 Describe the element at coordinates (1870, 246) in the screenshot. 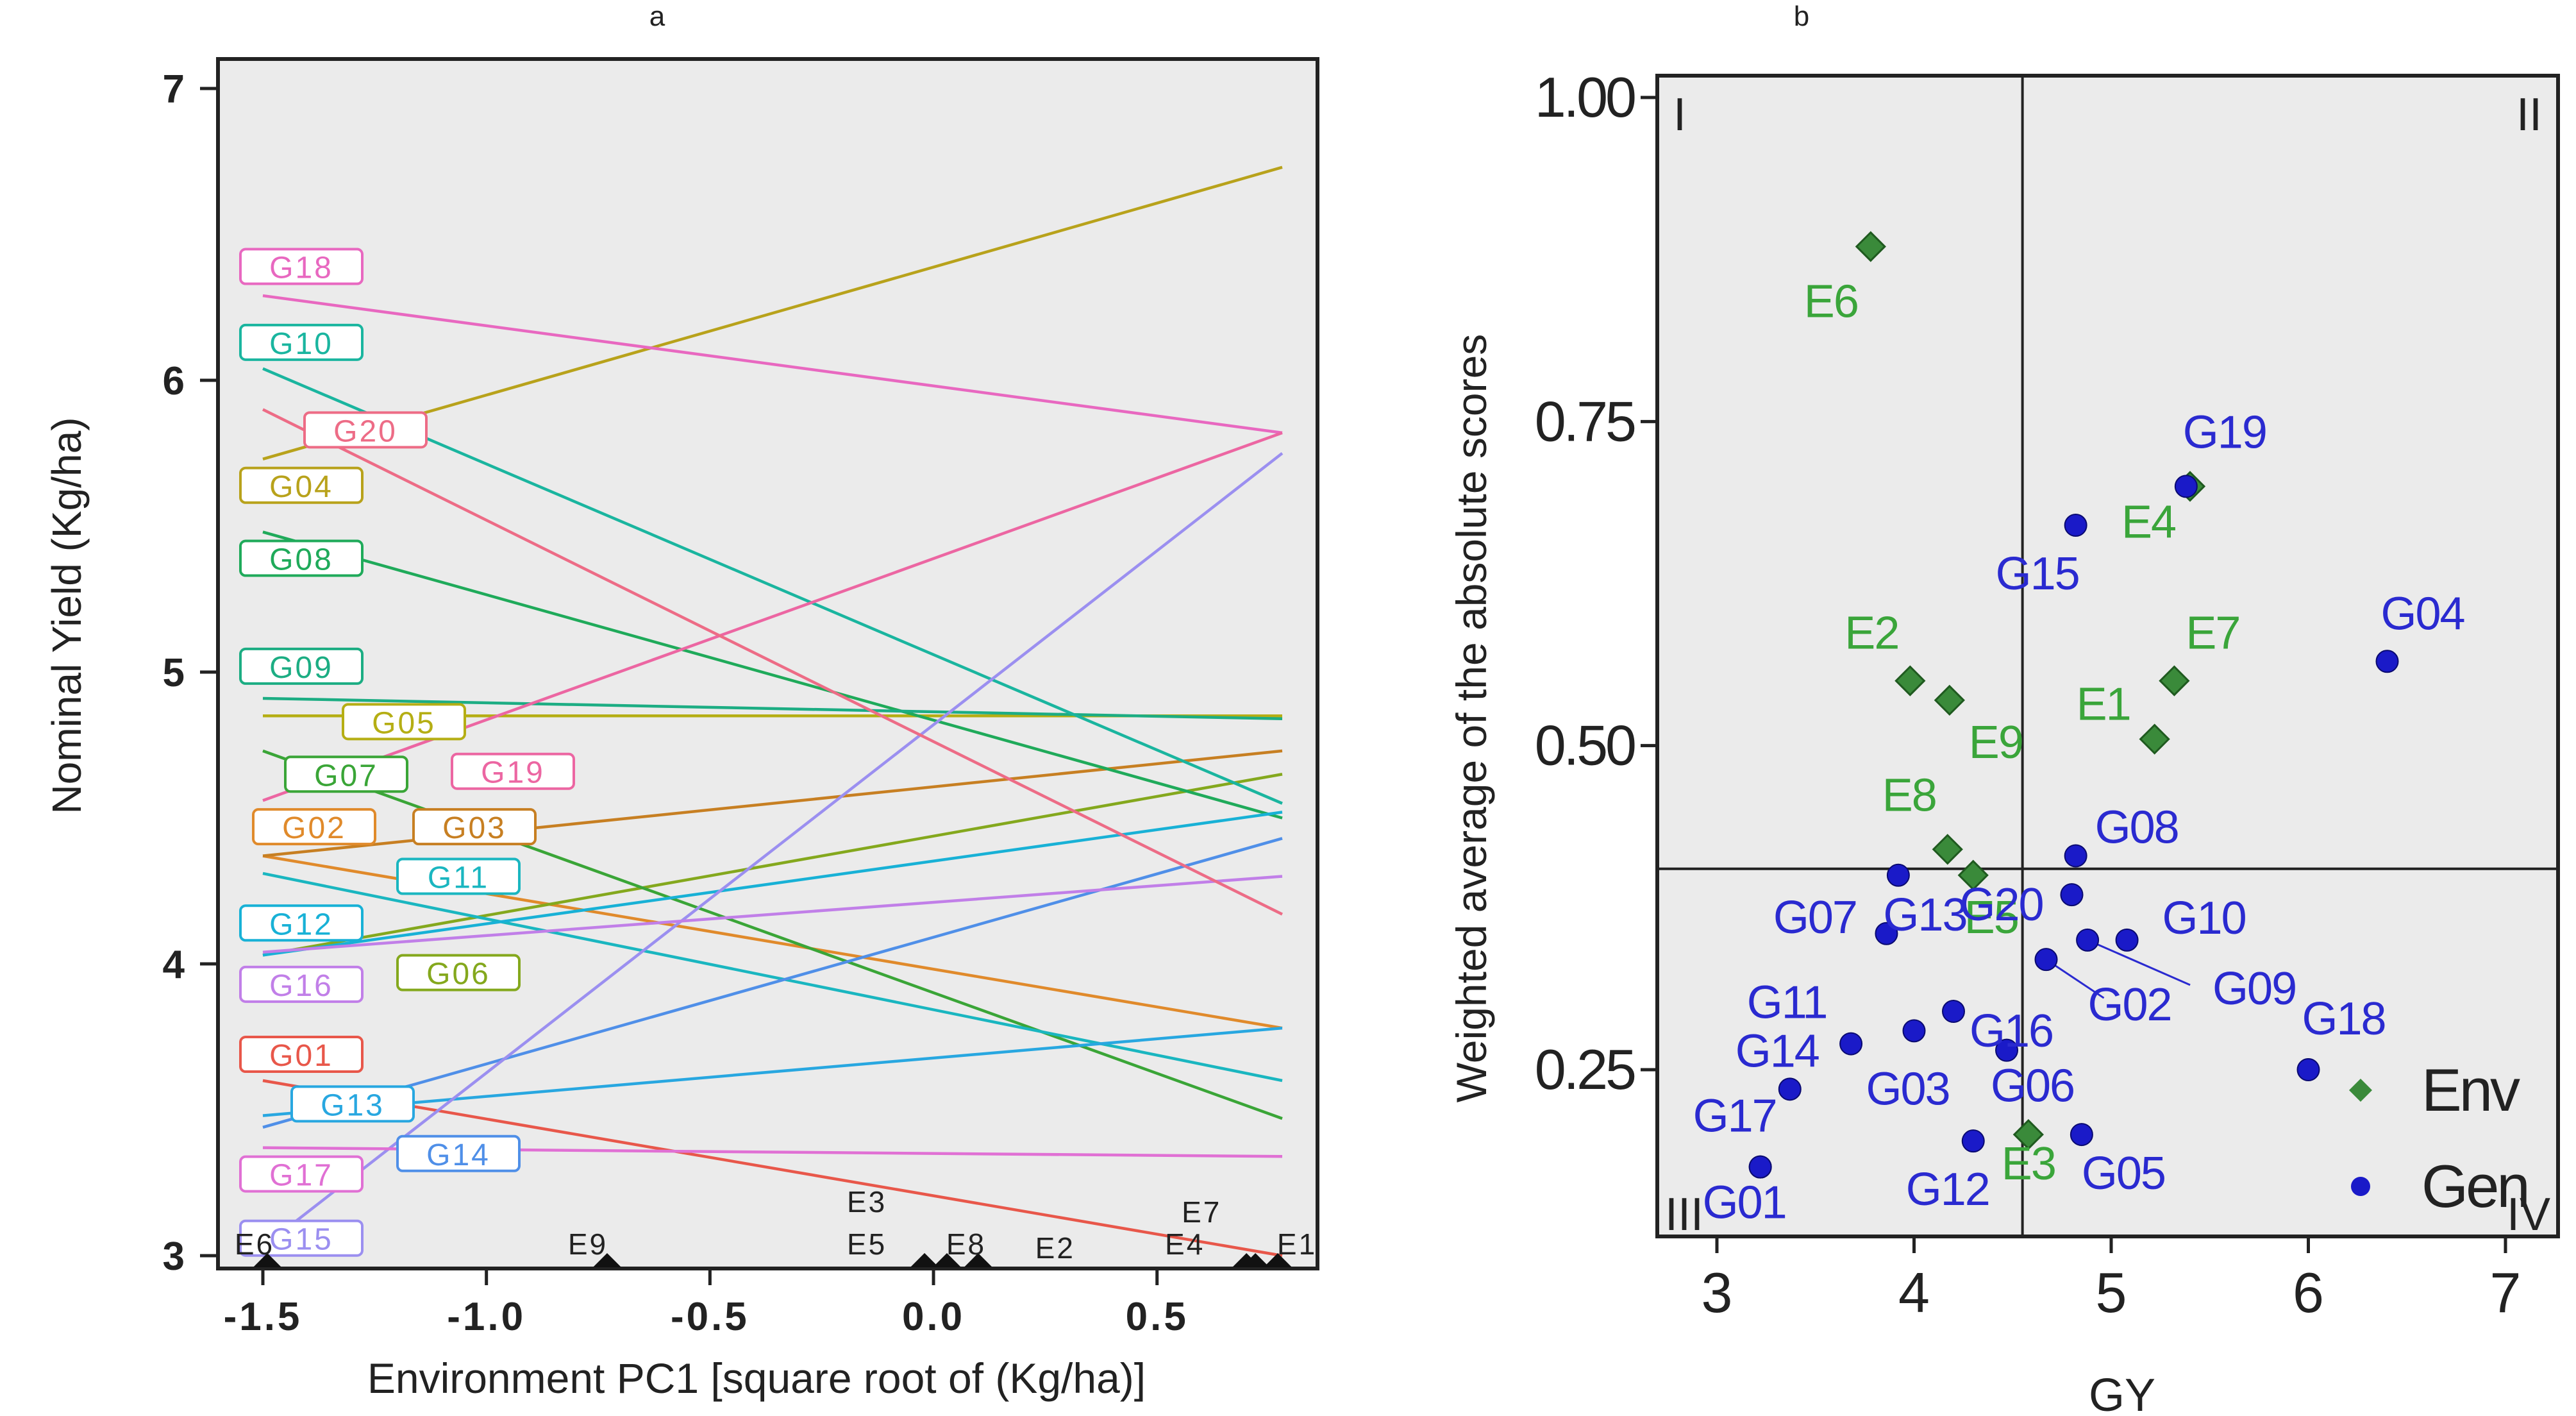

I see `panel-b-env-marker-e6` at that location.